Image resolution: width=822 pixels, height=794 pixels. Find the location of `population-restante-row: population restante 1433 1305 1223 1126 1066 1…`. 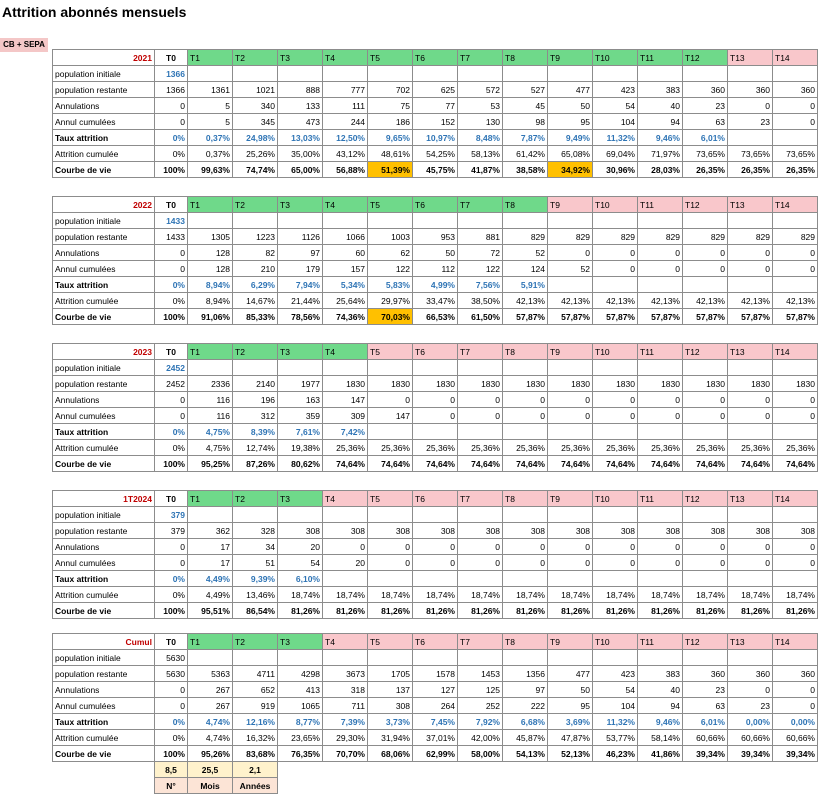

population-restante-row: population restante 1433 1305 1223 1126 1066 1… is located at coordinates (435, 236).